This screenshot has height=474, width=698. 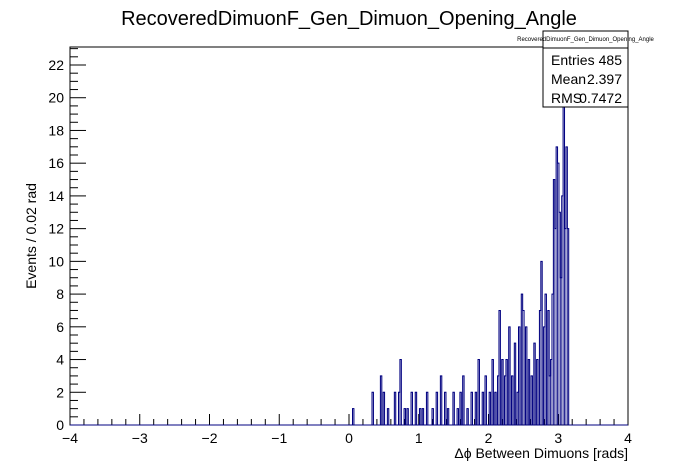 I want to click on y-tick-label: 20, so click(x=56, y=98).